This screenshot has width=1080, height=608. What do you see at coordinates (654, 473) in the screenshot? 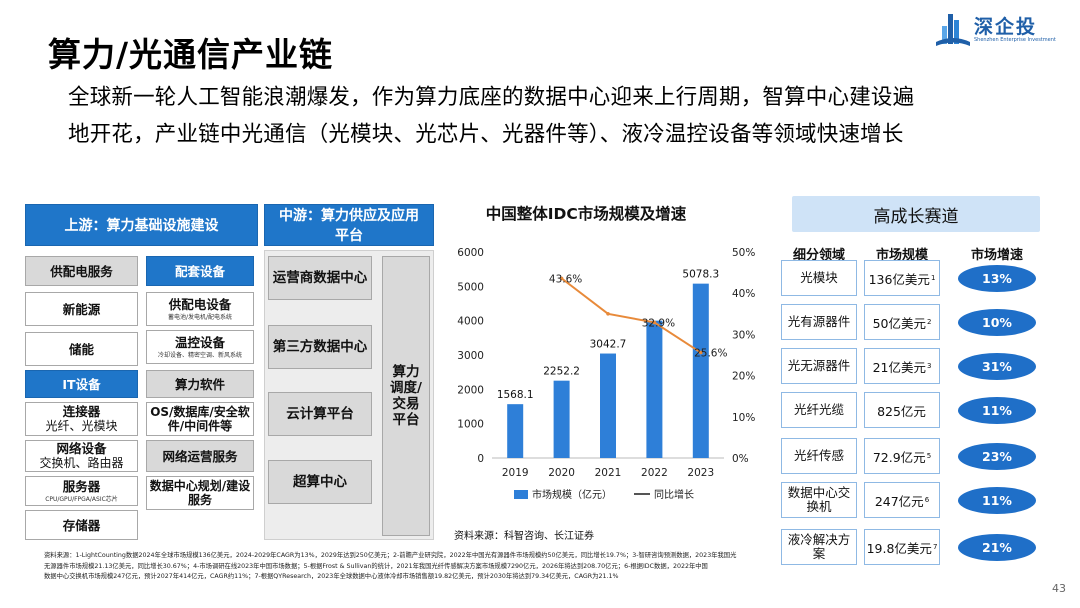
I see `x-tick-label: 2022` at bounding box center [654, 473].